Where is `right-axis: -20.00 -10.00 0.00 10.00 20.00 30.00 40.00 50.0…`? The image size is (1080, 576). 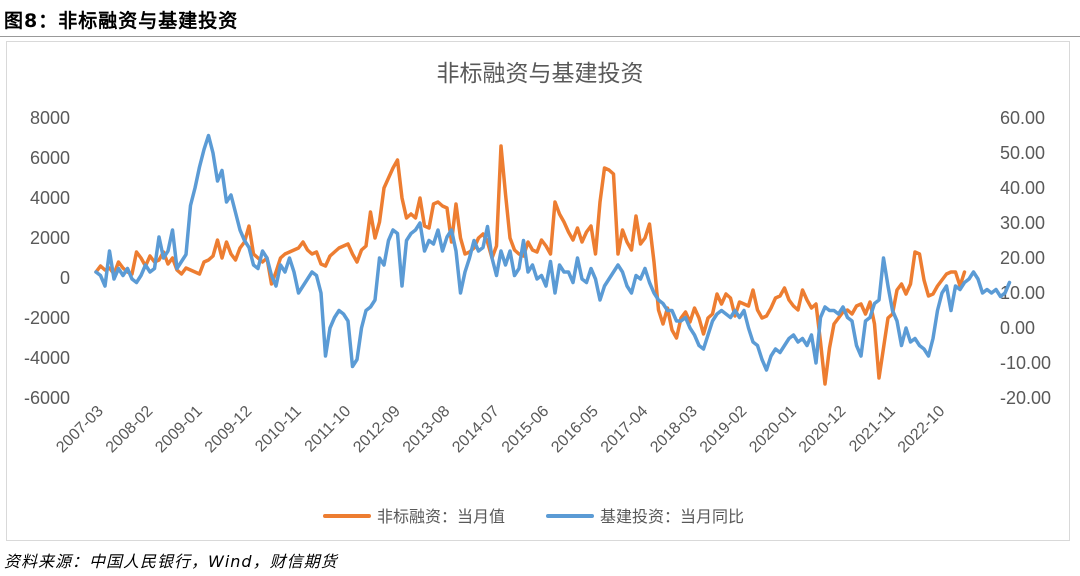 right-axis: -20.00 -10.00 0.00 10.00 20.00 30.00 40.00 50.0… is located at coordinates (1025, 258).